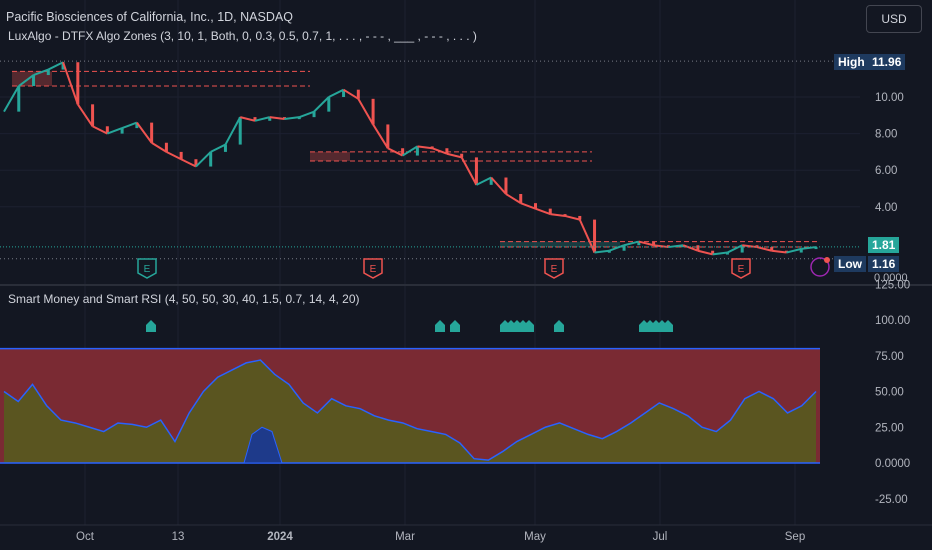  What do you see at coordinates (887, 62) in the screenshot?
I see `high-value-badge: 11.96` at bounding box center [887, 62].